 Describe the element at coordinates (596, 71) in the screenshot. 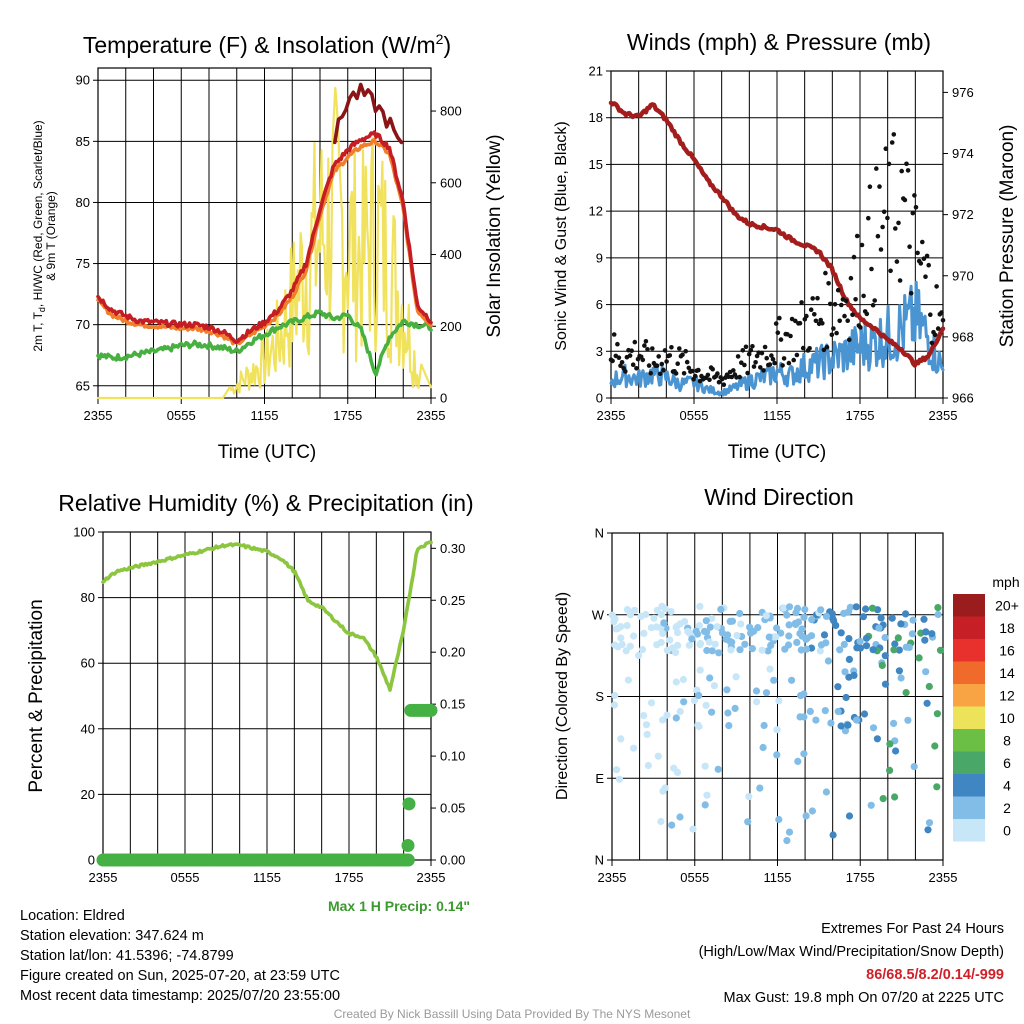

I see `wind-ytick-label: 21` at that location.